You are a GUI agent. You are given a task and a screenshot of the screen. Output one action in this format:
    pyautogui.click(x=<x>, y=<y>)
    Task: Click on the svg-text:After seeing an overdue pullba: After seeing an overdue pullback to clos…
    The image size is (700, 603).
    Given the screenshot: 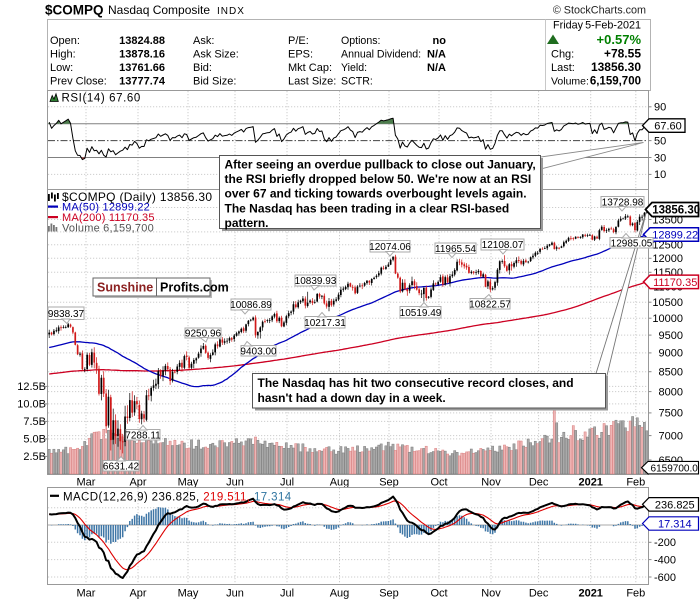 What is the action you would take?
    pyautogui.click(x=380, y=165)
    